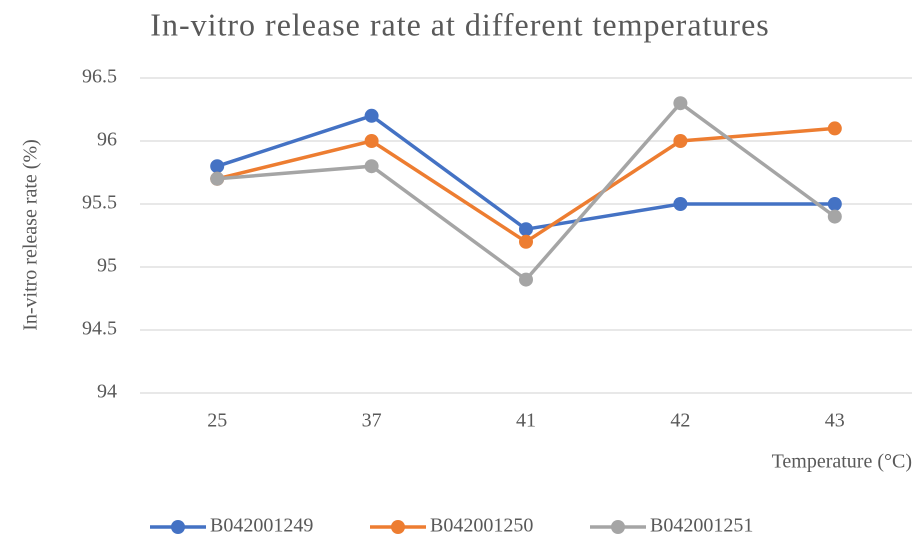 The image size is (916, 541). What do you see at coordinates (835, 421) in the screenshot?
I see `x-tick-label: 43` at bounding box center [835, 421].